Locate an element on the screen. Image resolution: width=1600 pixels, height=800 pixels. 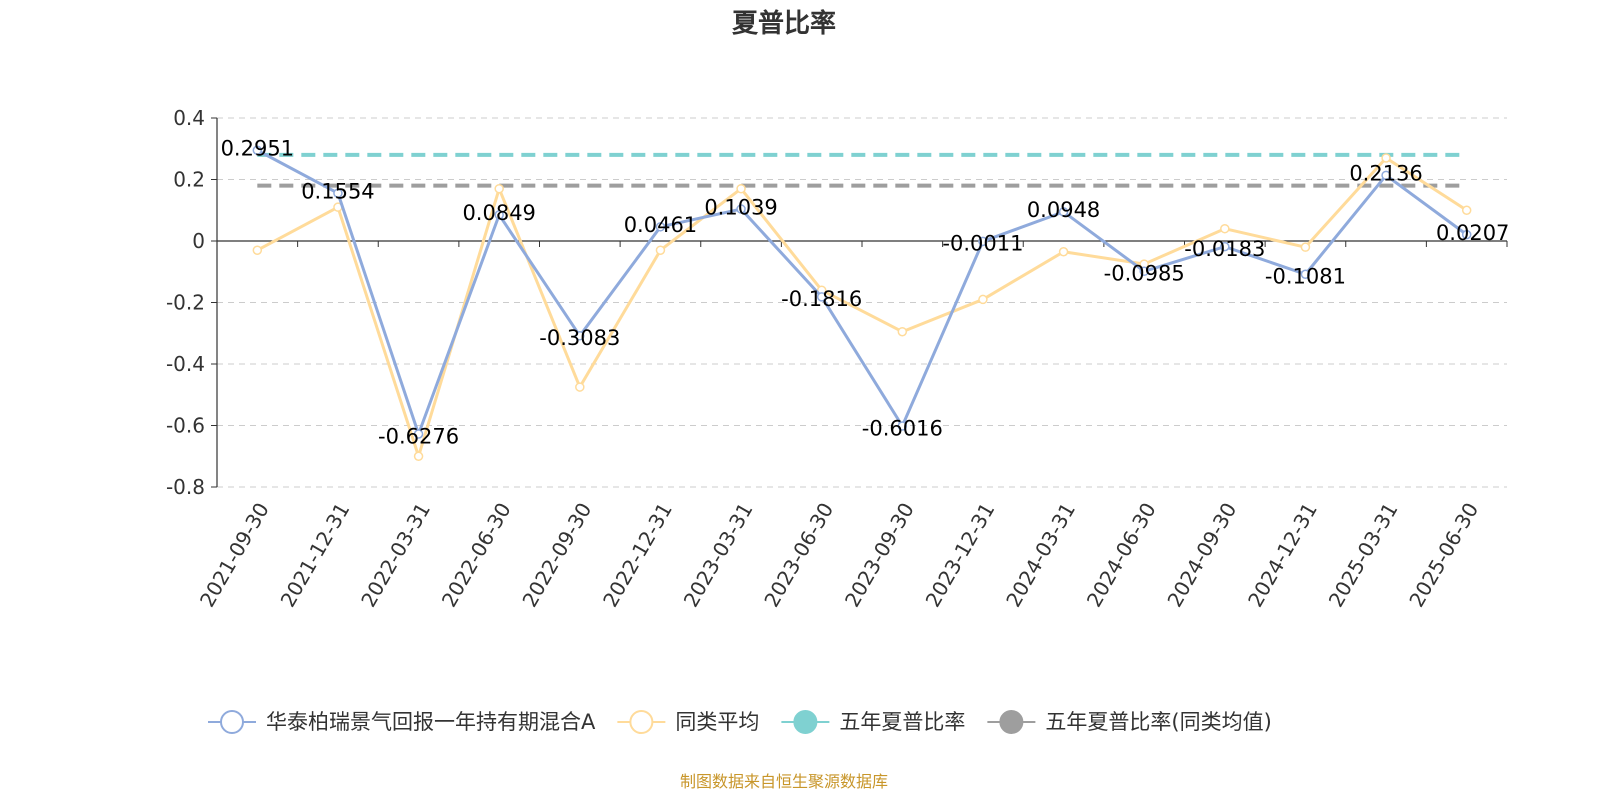
legend-item: 同类平均 is located at coordinates (688, 722).